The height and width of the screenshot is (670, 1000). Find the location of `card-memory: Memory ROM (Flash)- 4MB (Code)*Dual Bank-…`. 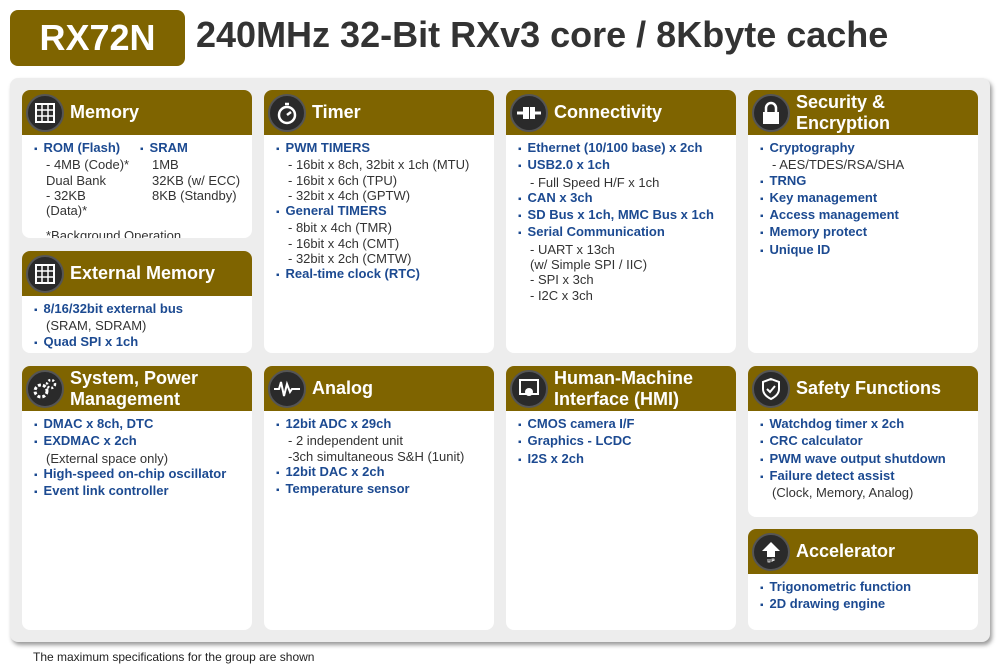

card-memory: Memory ROM (Flash)- 4MB (Code)*Dual Bank-… is located at coordinates (137, 164).